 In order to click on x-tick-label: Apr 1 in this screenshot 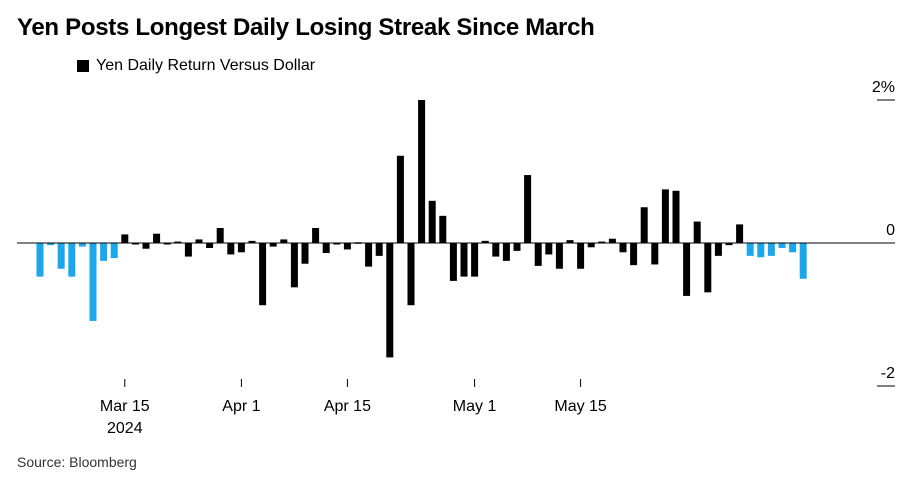, I will do `click(241, 406)`.